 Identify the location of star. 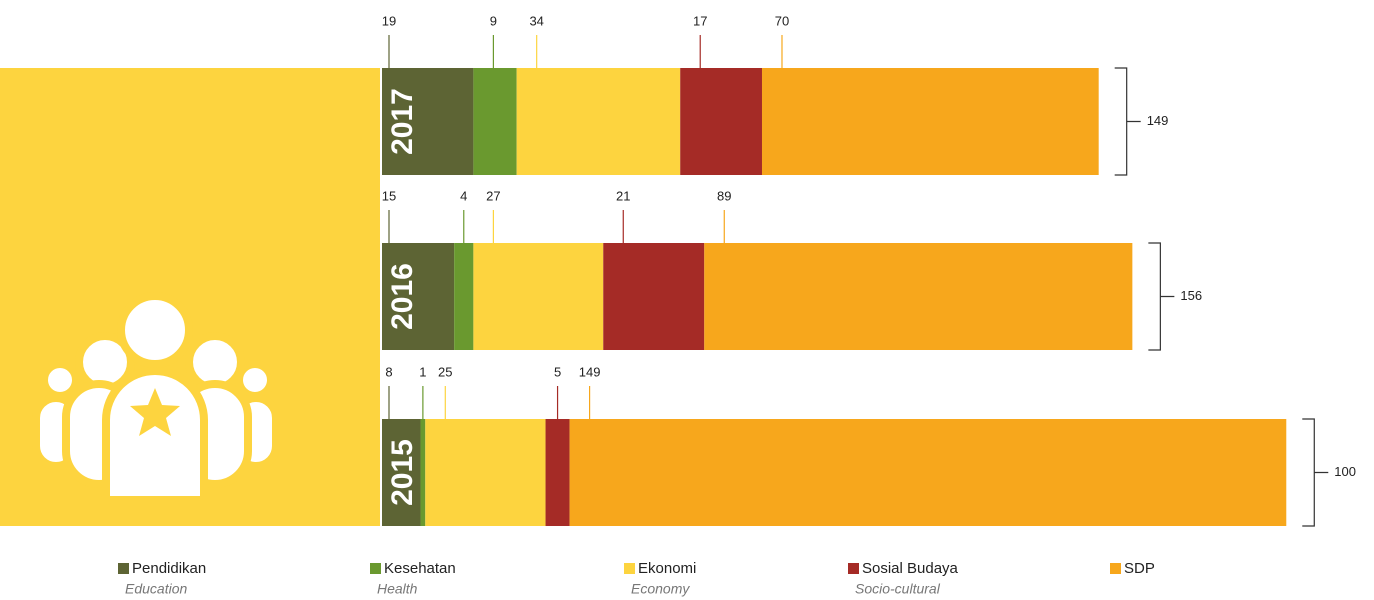
(155, 412).